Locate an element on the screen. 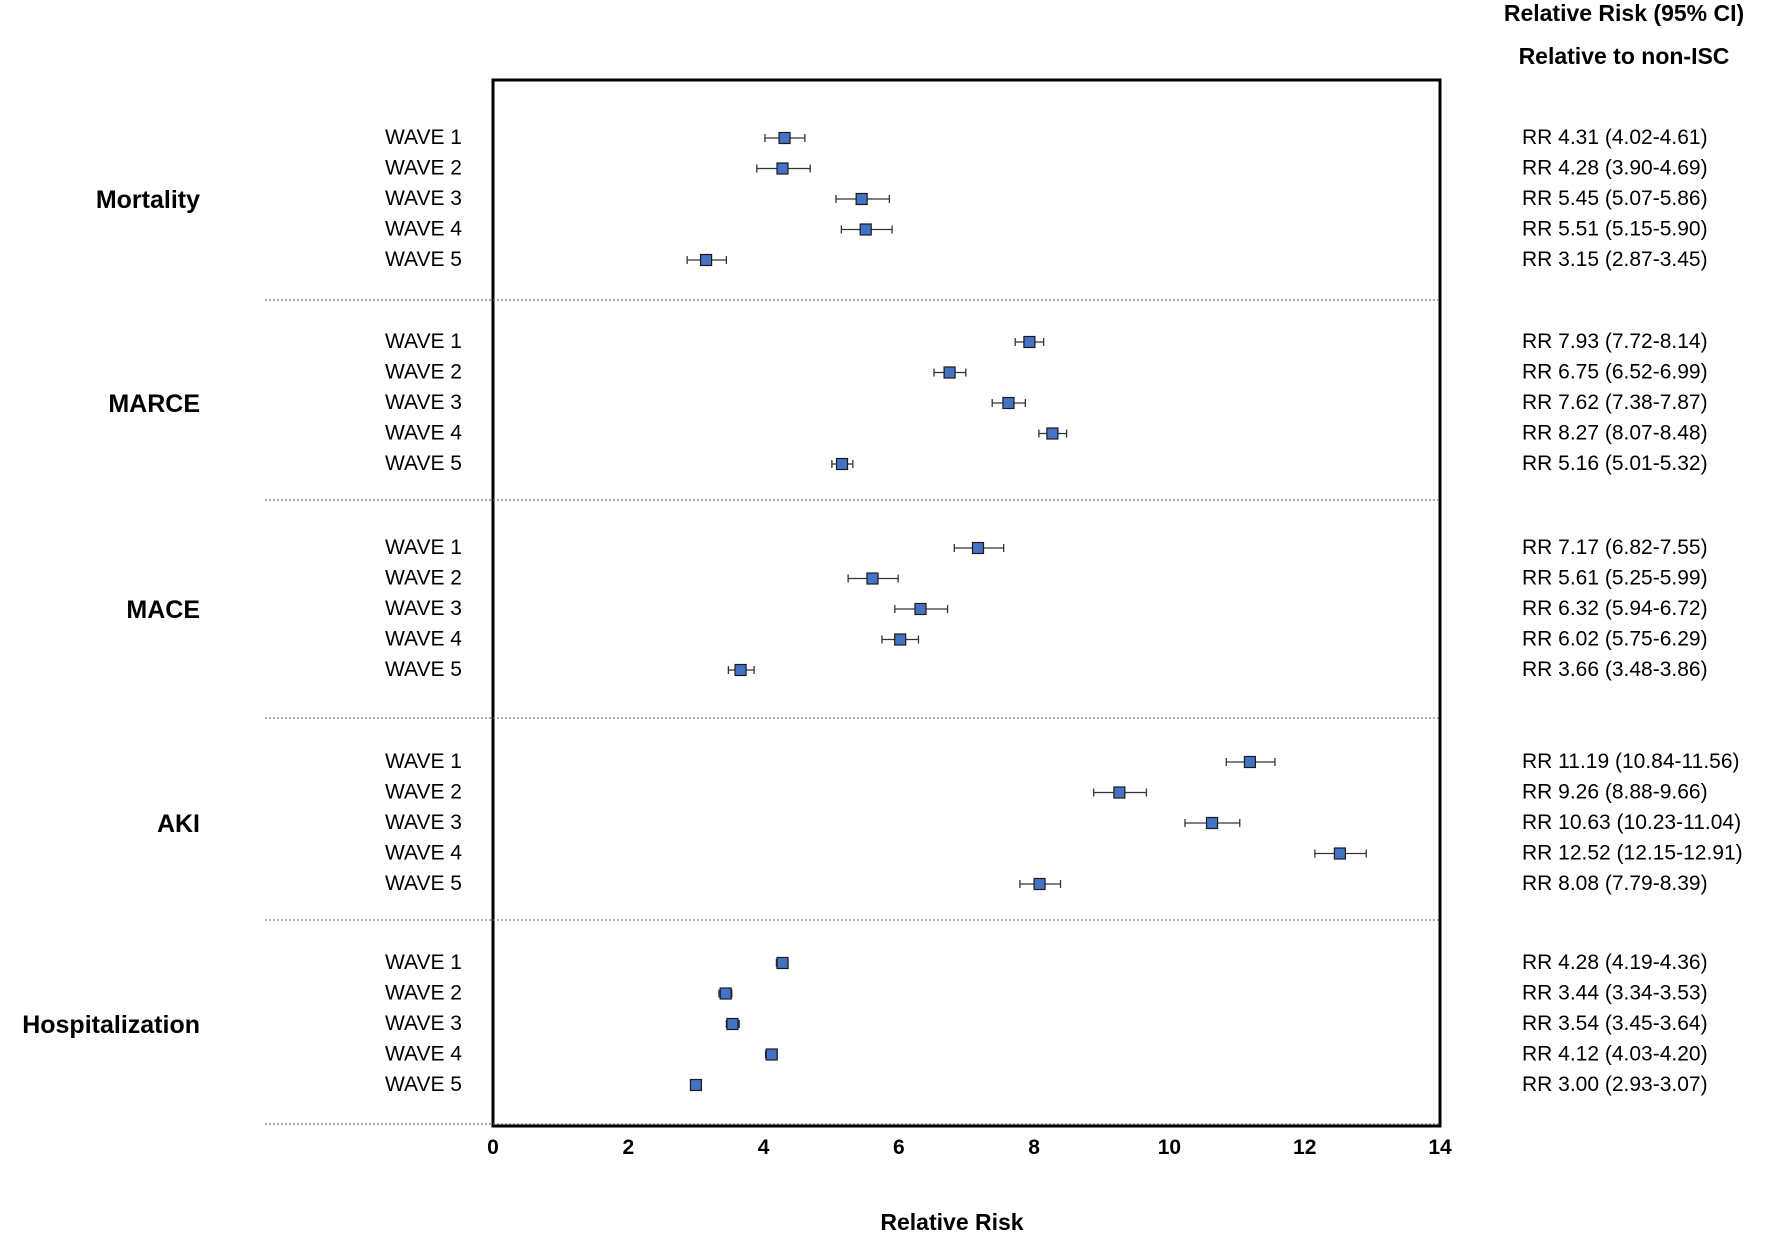 The height and width of the screenshot is (1234, 1772). rr-estimate-text: RR 12.52 (12.15-12.91) is located at coordinates (1632, 853).